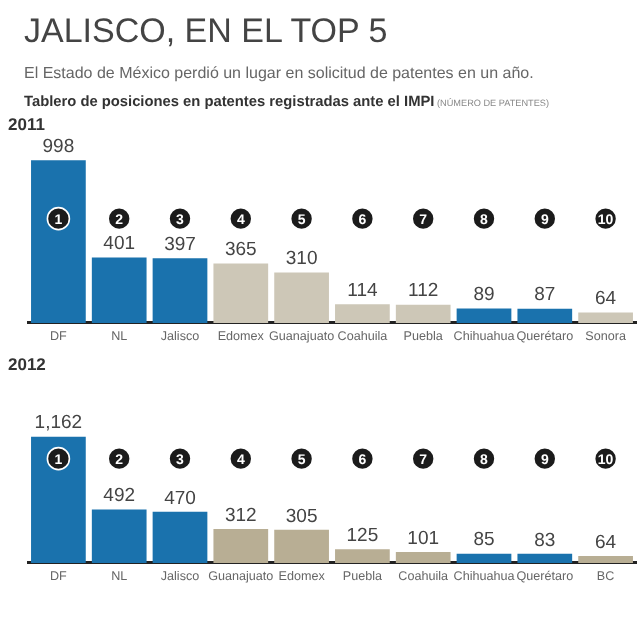 The image size is (640, 640). What do you see at coordinates (423, 291) in the screenshot?
I see `data-label: 112` at bounding box center [423, 291].